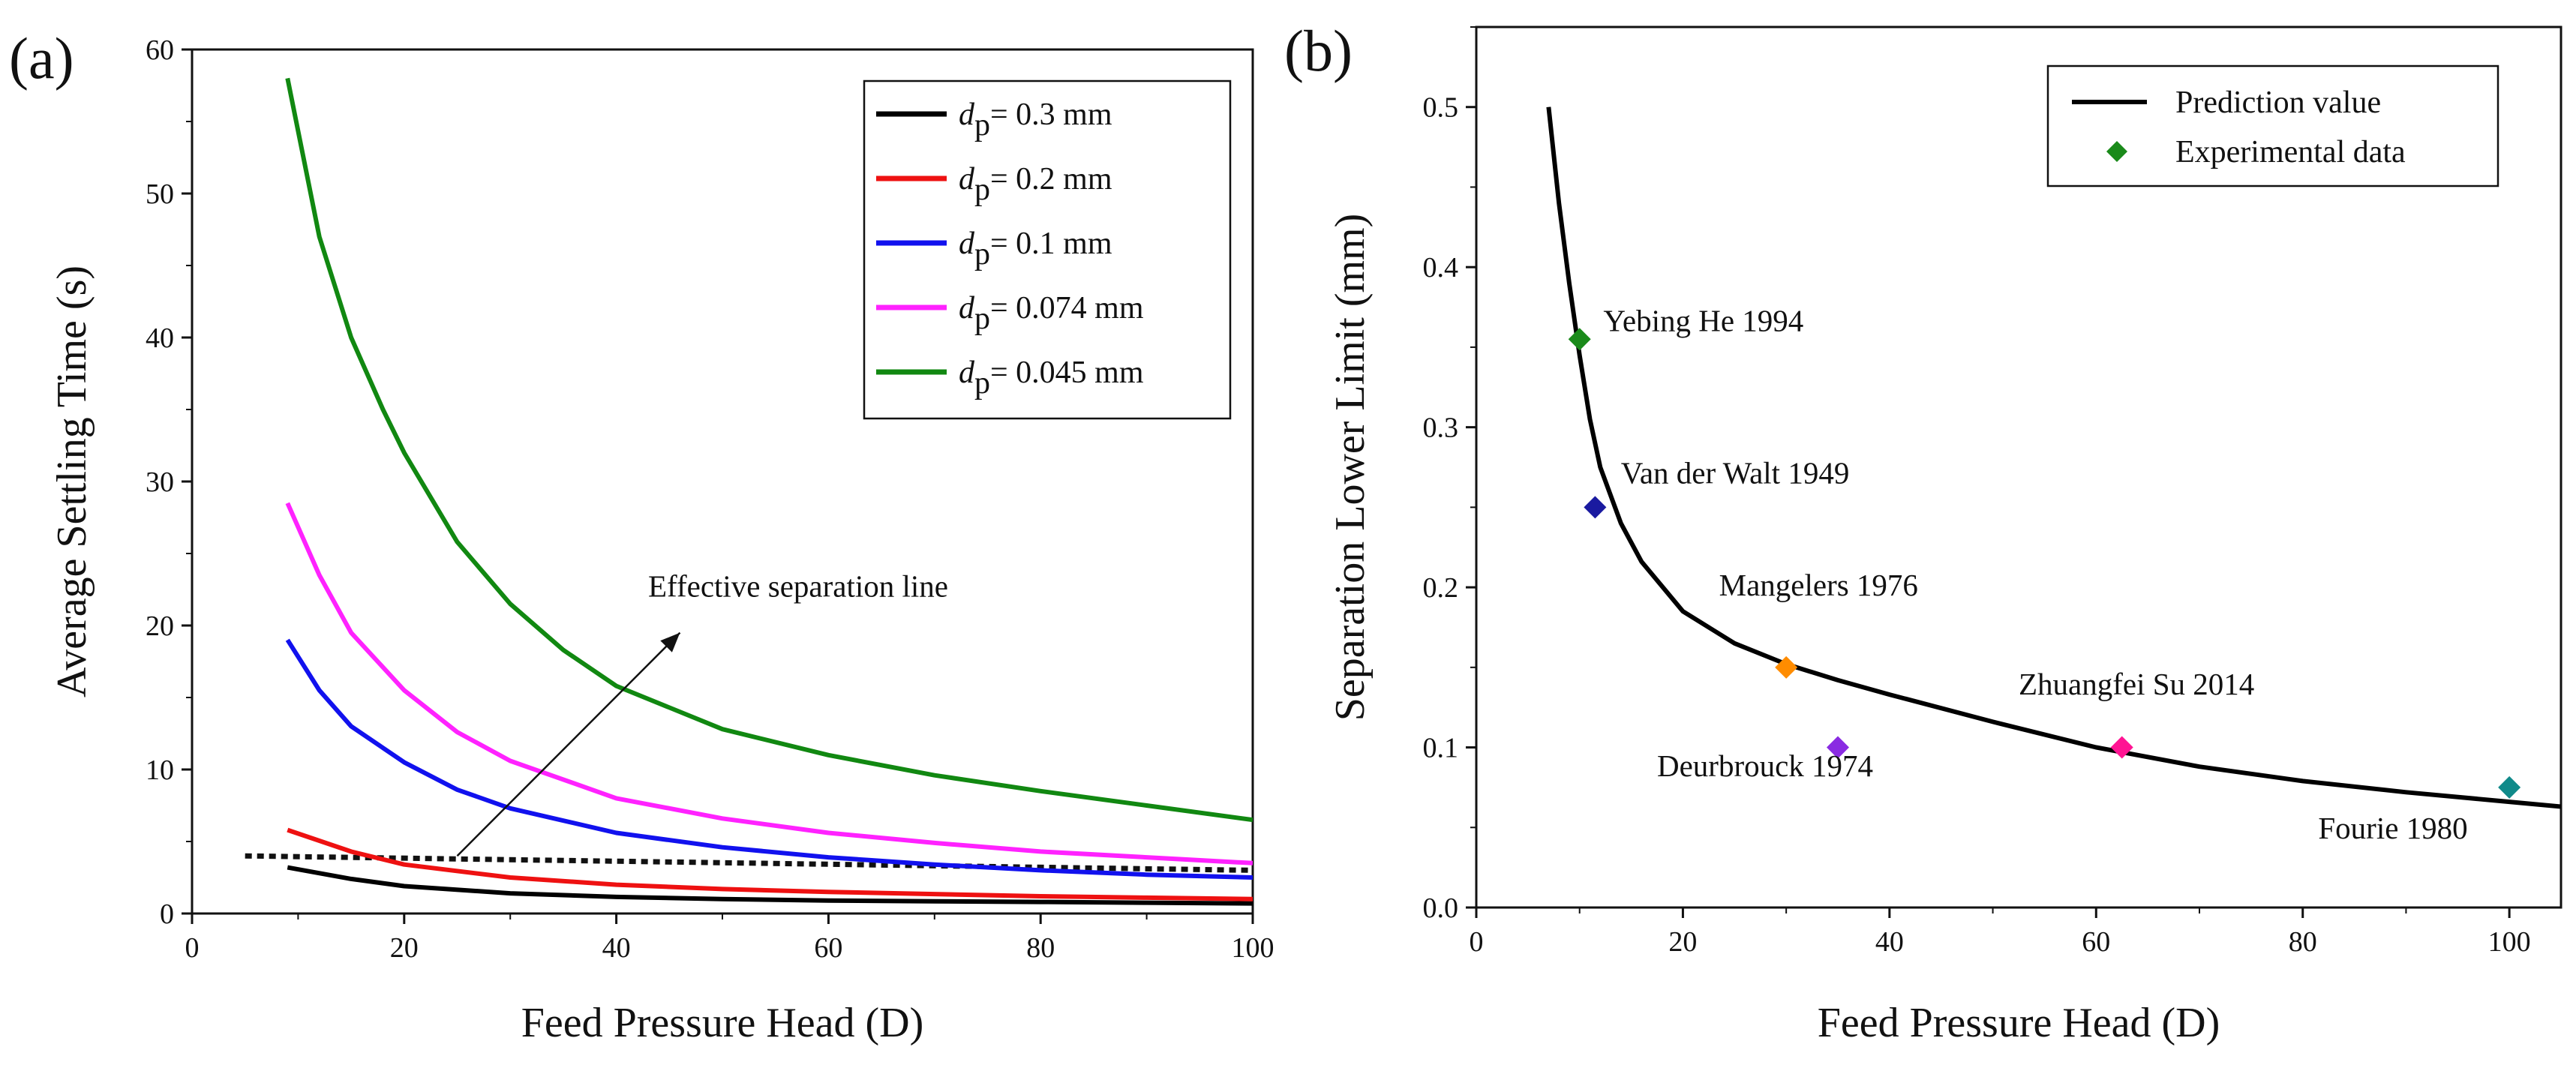 The image size is (2576, 1071). Describe the element at coordinates (160, 50) in the screenshot. I see `y-tick-label: 60` at that location.